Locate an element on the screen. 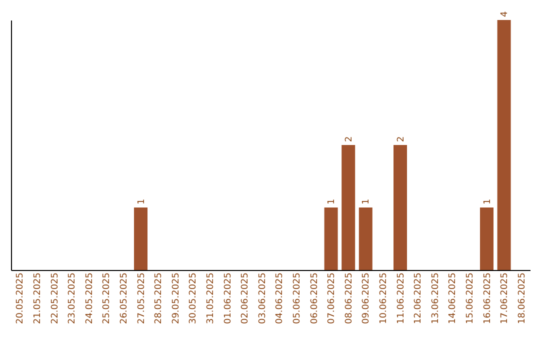  x-tick-label: 17.06.2025 is located at coordinates (505, 298).